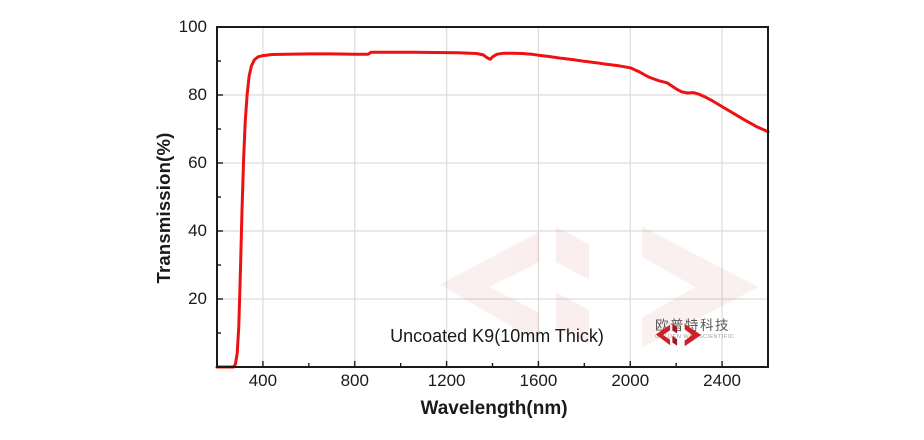  What do you see at coordinates (192, 26) in the screenshot?
I see `y-tick-label: 100` at bounding box center [192, 26].